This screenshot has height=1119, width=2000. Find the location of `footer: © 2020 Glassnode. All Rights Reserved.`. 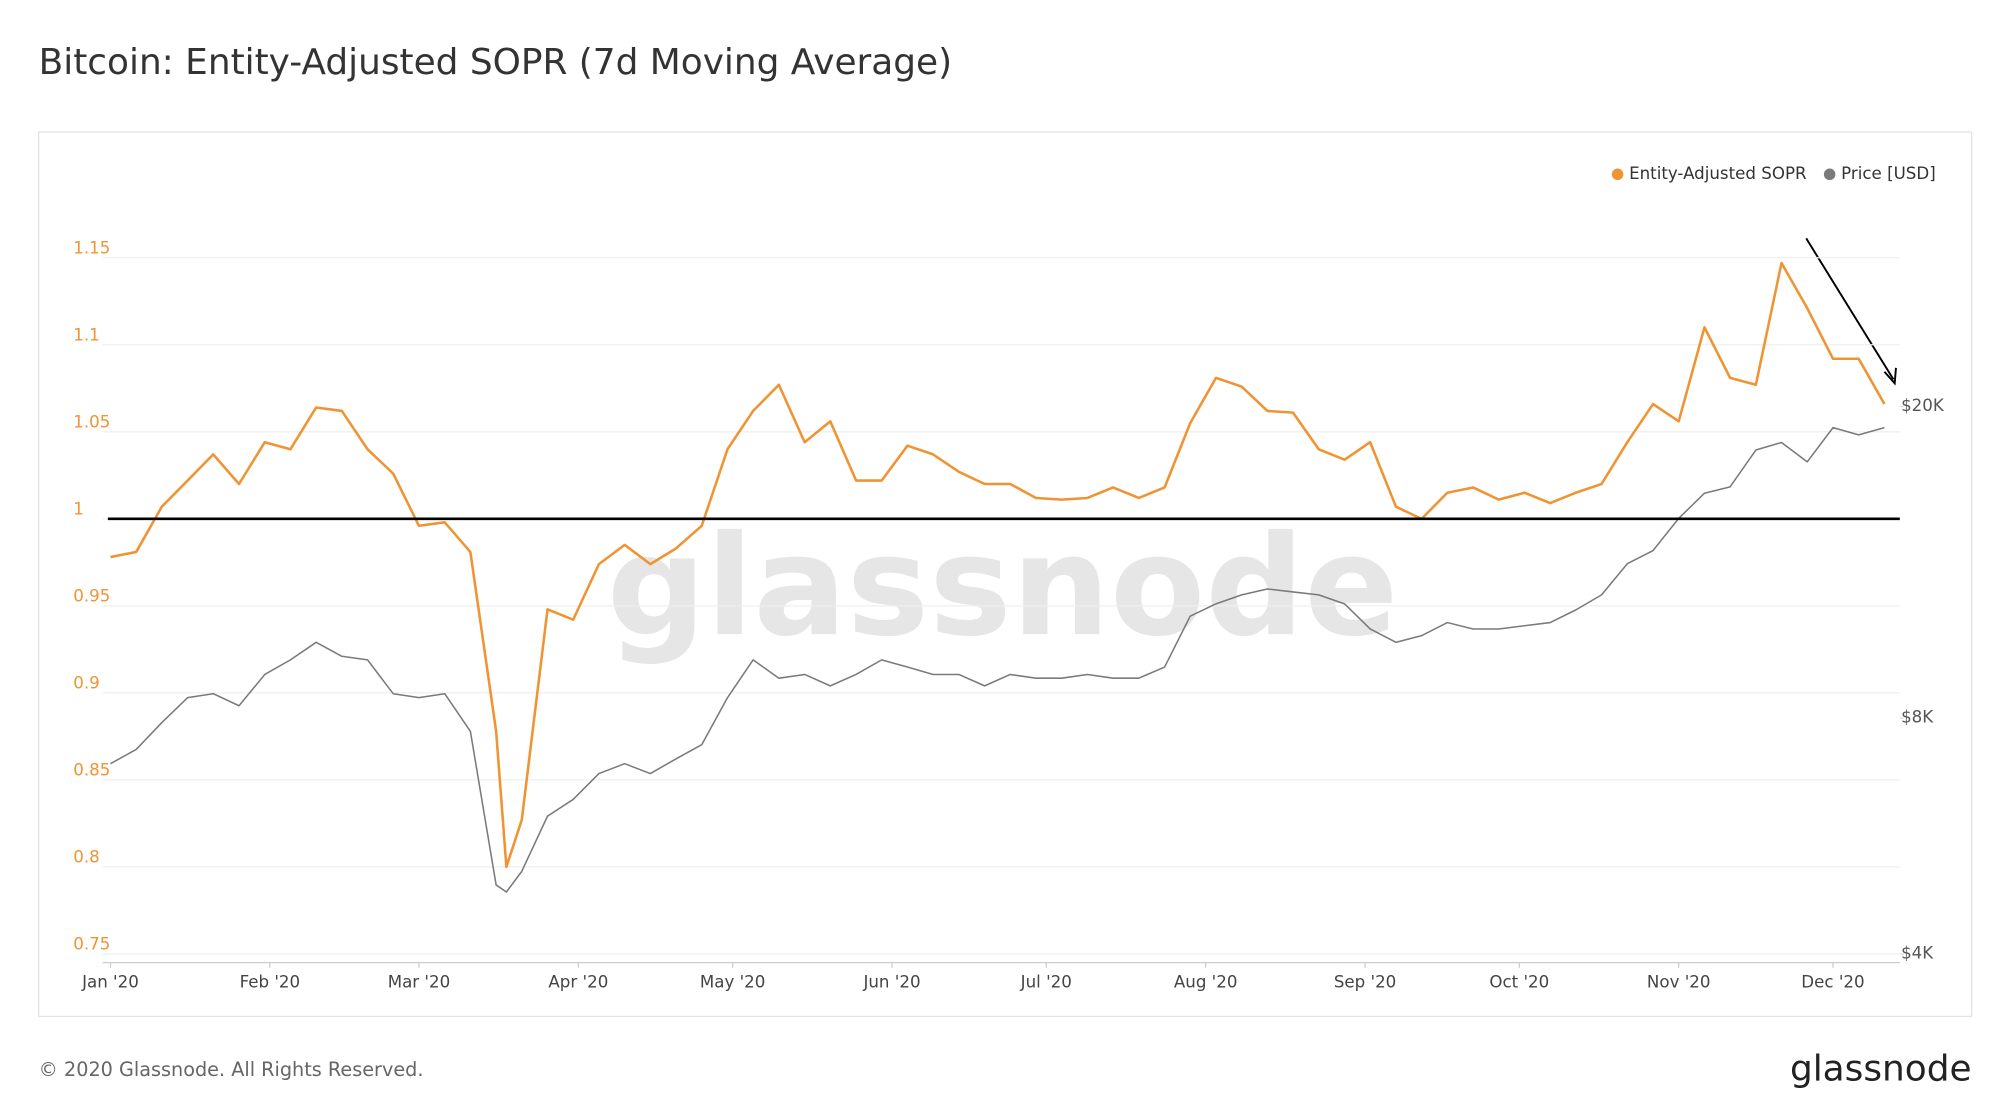

footer: © 2020 Glassnode. All Rights Reserved. is located at coordinates (231, 1069).